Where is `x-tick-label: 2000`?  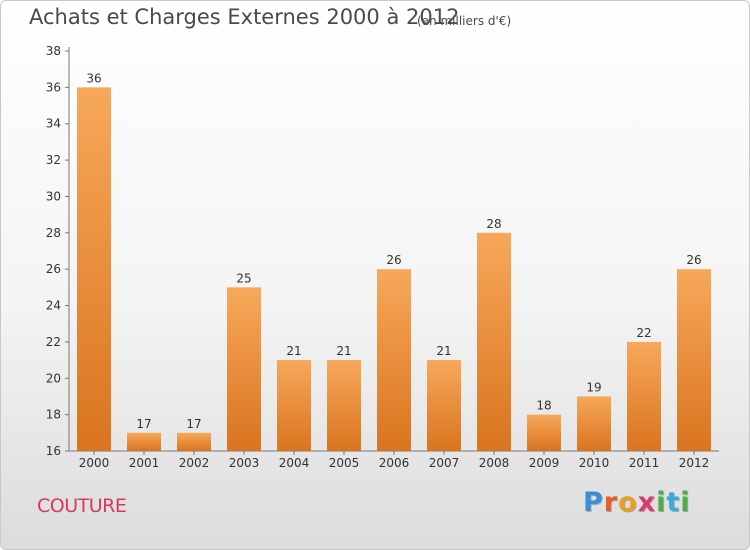 x-tick-label: 2000 is located at coordinates (94, 463).